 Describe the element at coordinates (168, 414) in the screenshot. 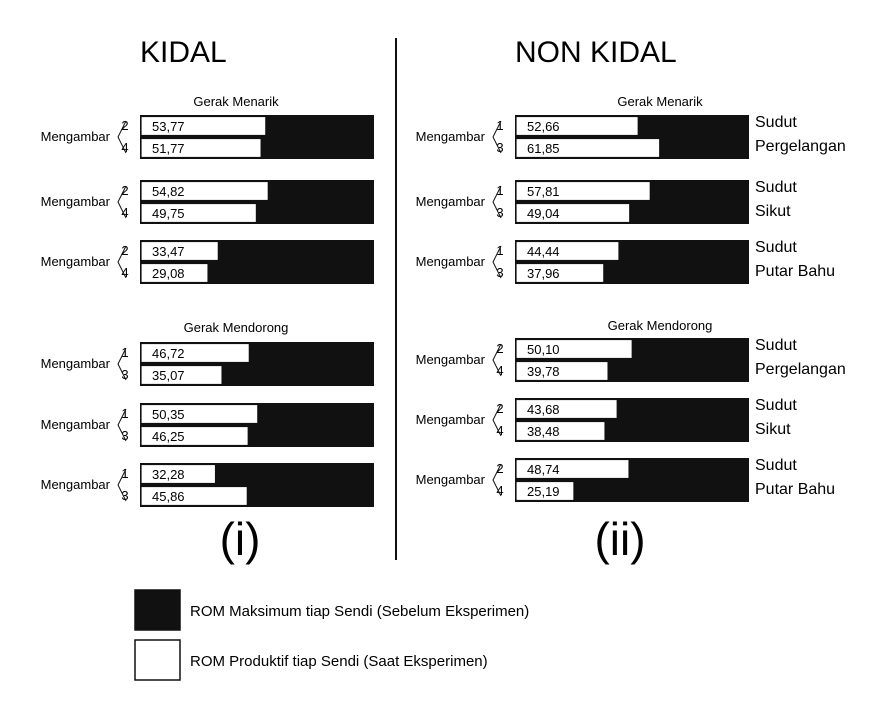

I see `value-label: 50,35` at that location.